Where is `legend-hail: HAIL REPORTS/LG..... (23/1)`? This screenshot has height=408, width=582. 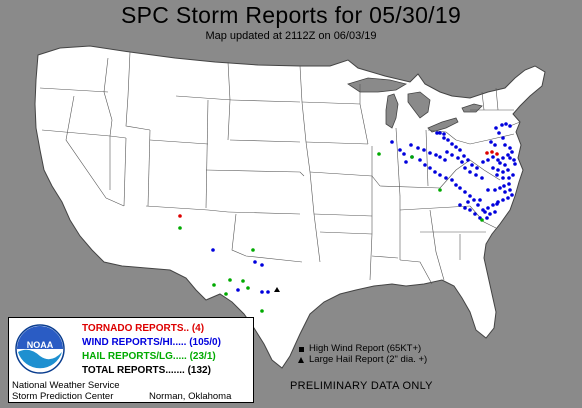
legend-hail: HAIL REPORTS/LG..... (23/1) is located at coordinates (149, 356).